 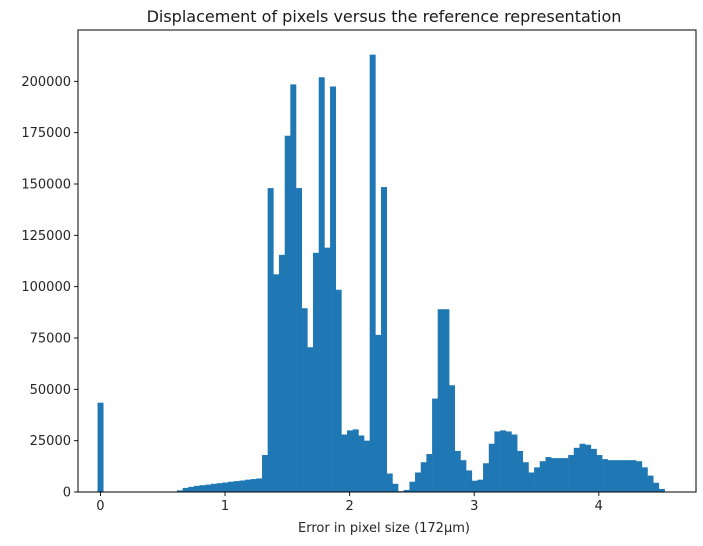 What do you see at coordinates (100, 506) in the screenshot?
I see `x-tick-label: 0` at bounding box center [100, 506].